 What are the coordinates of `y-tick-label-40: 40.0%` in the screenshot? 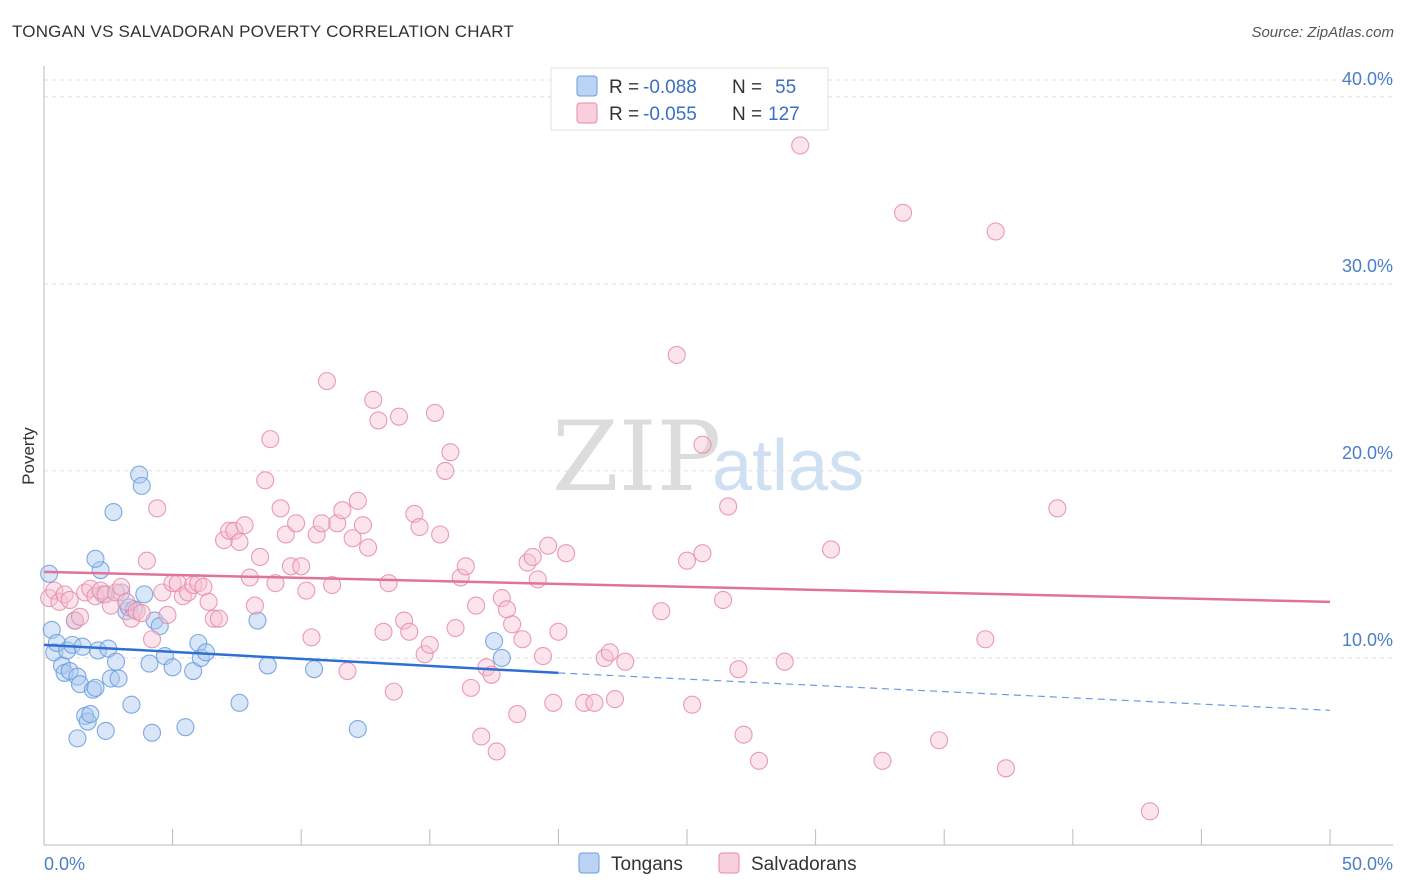 It's located at (1367, 79).